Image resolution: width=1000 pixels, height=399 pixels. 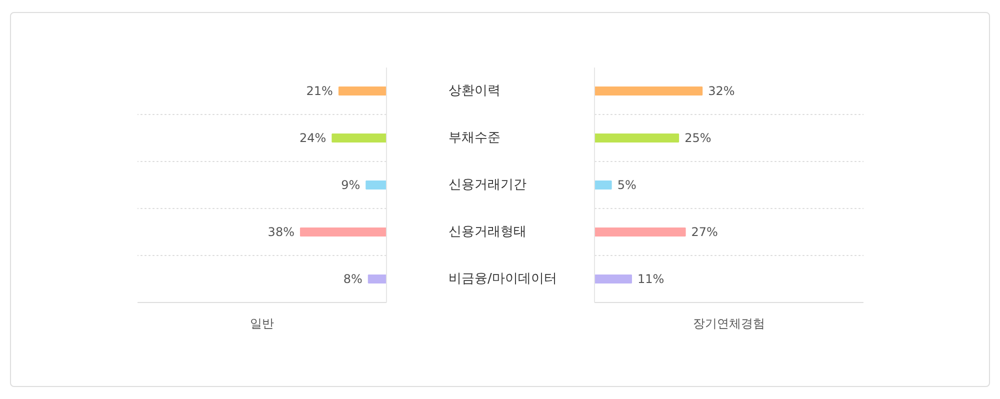 What do you see at coordinates (350, 185) in the screenshot?
I see `data-label: 9%` at bounding box center [350, 185].